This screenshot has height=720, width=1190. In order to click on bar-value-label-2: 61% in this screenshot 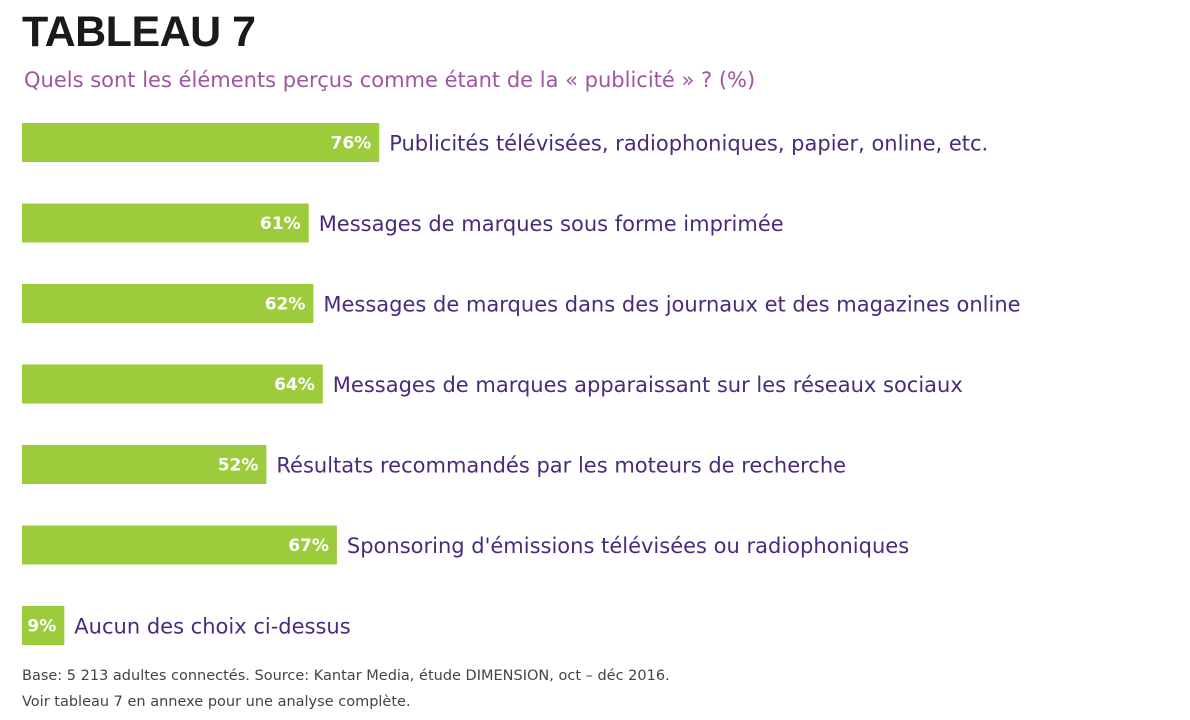, I will do `click(280, 224)`.